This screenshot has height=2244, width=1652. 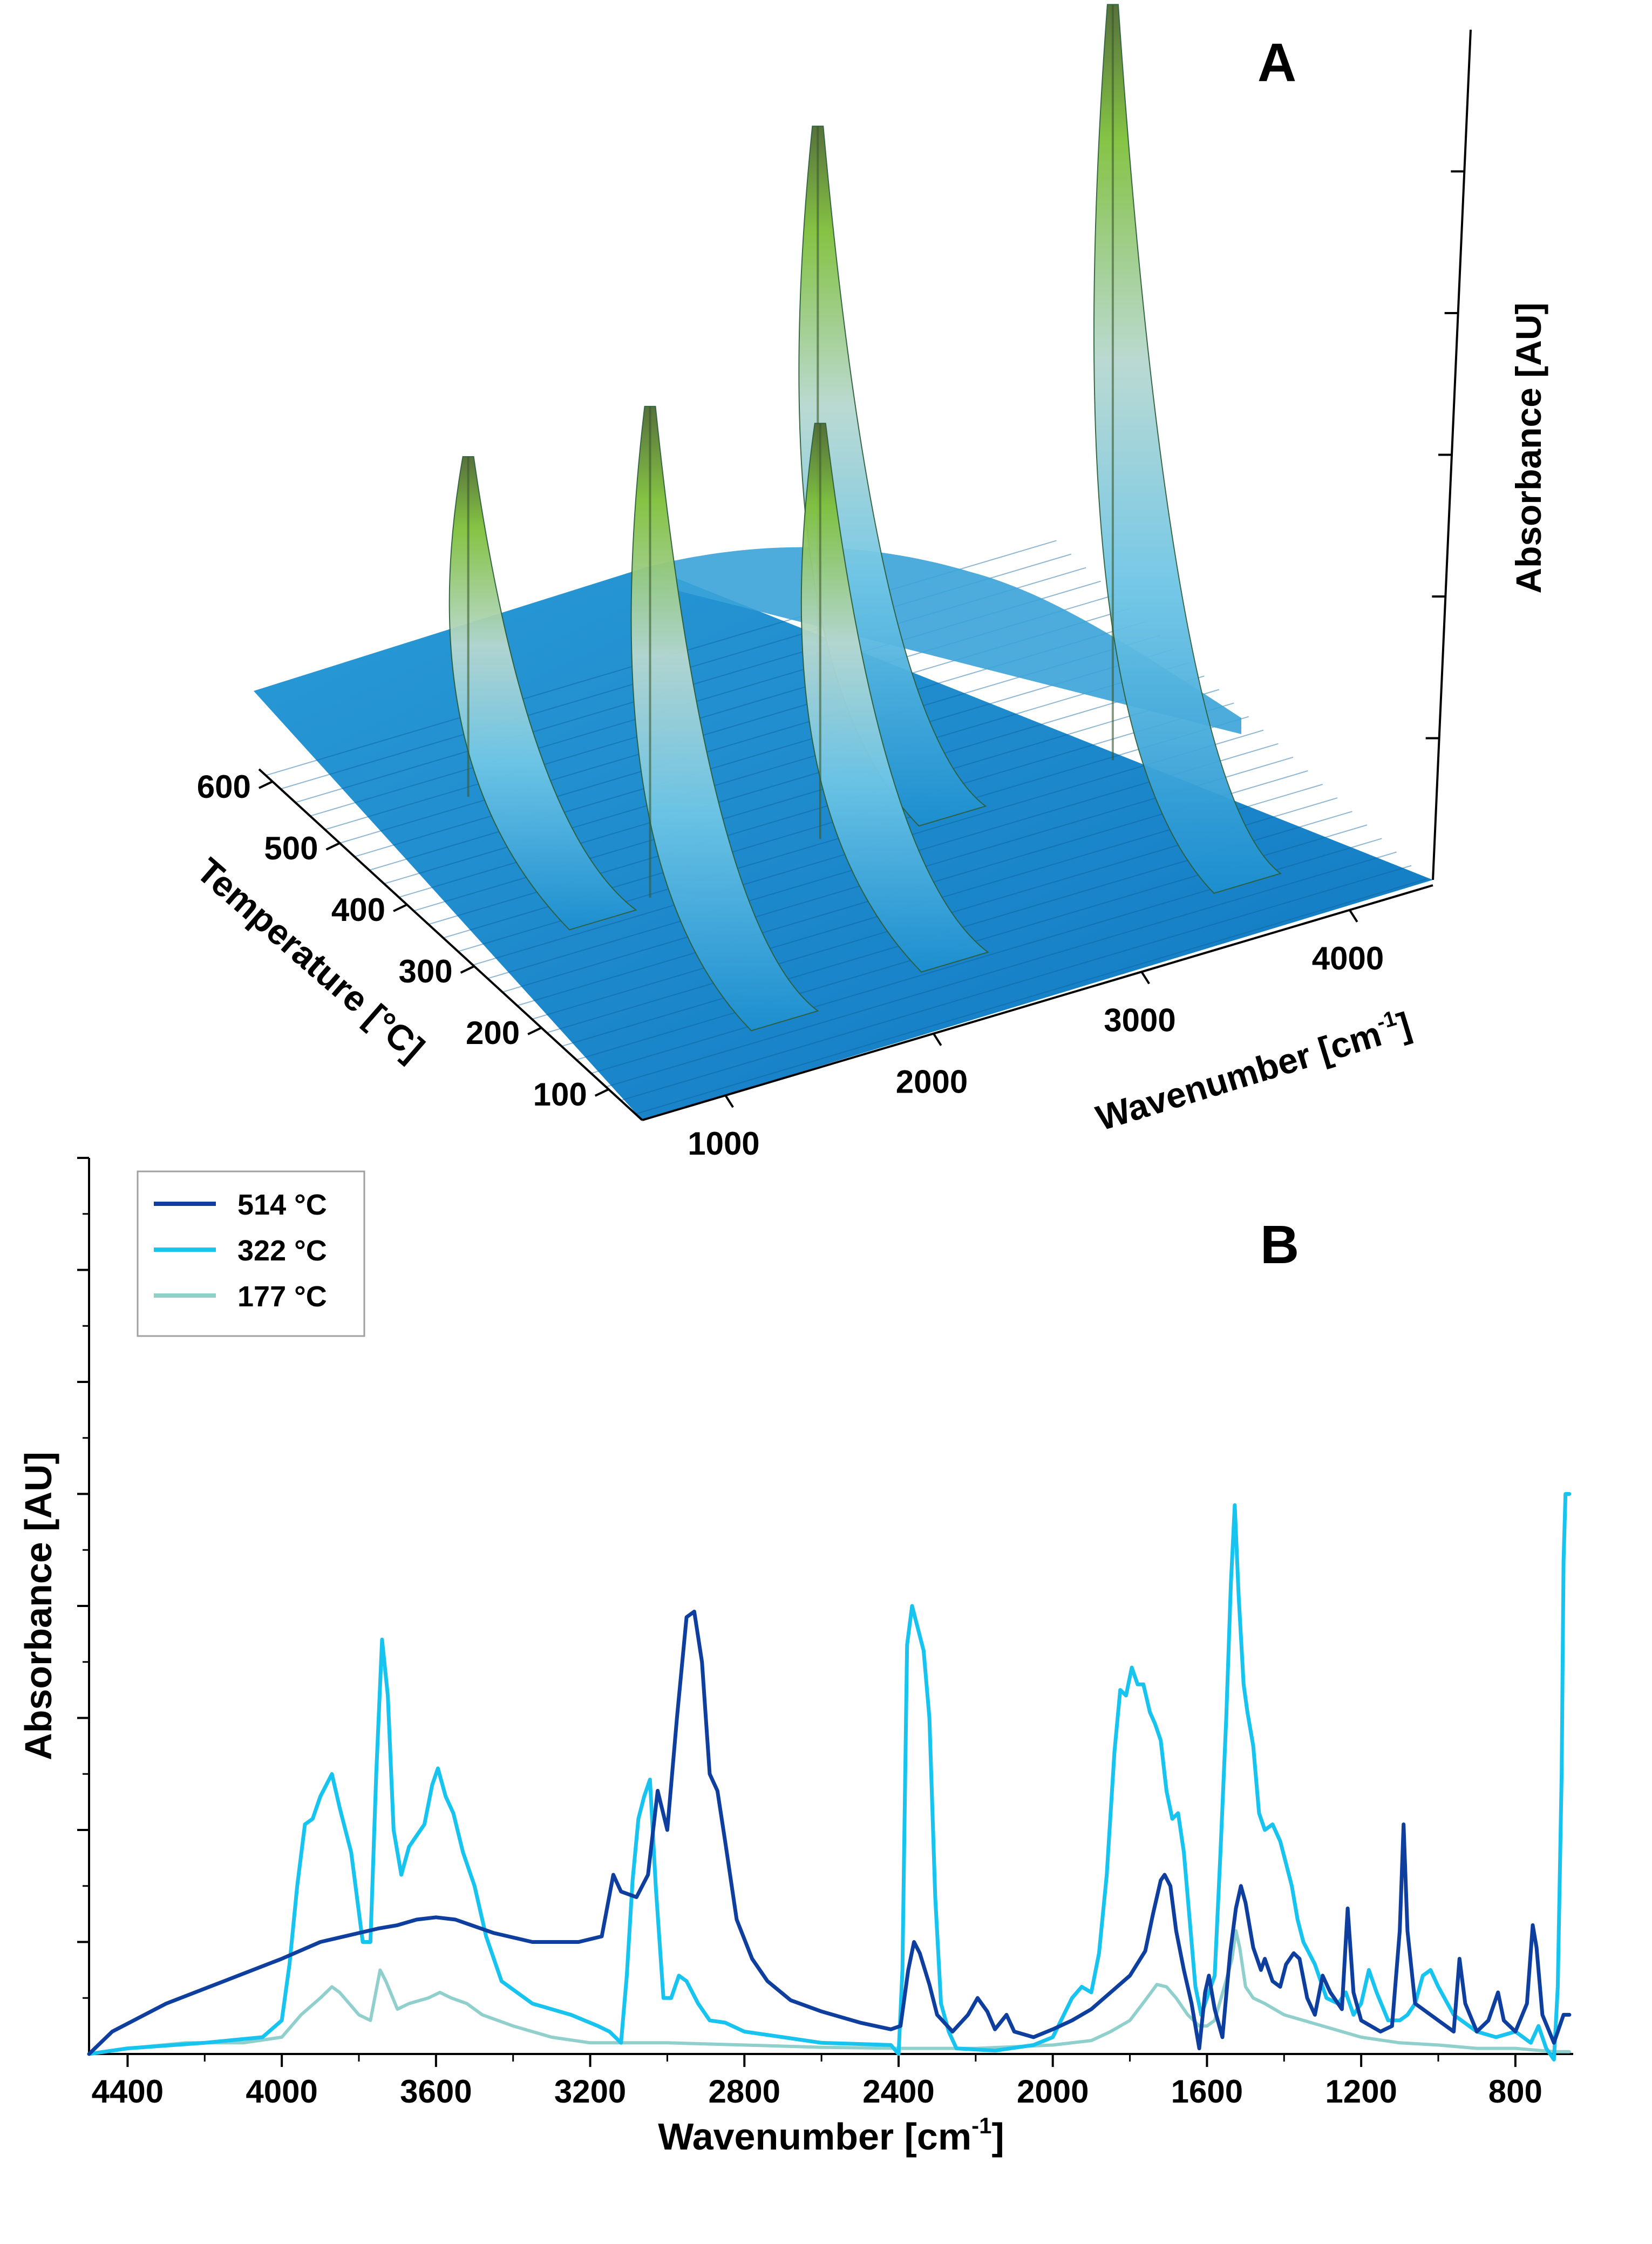 I want to click on y-tick-label: 200, so click(x=493, y=1033).